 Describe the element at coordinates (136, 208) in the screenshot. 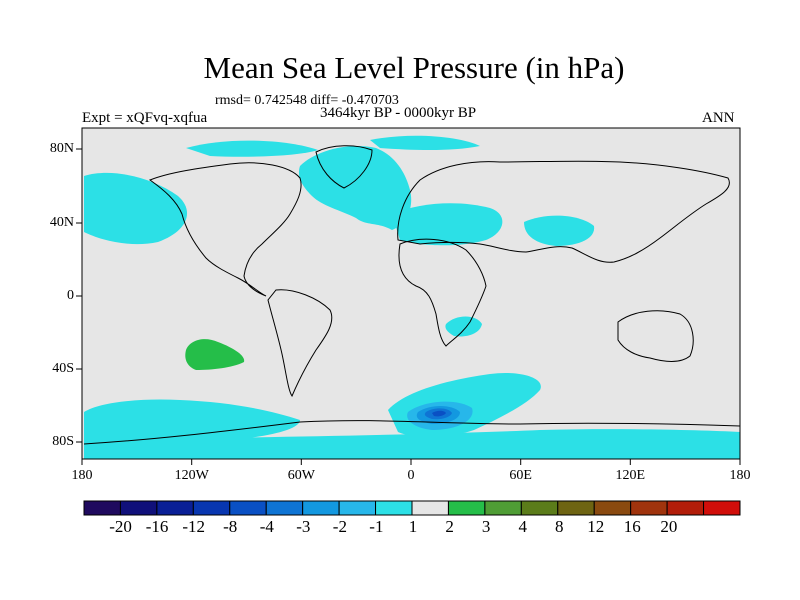

I see `anomaly-north-pacific` at that location.